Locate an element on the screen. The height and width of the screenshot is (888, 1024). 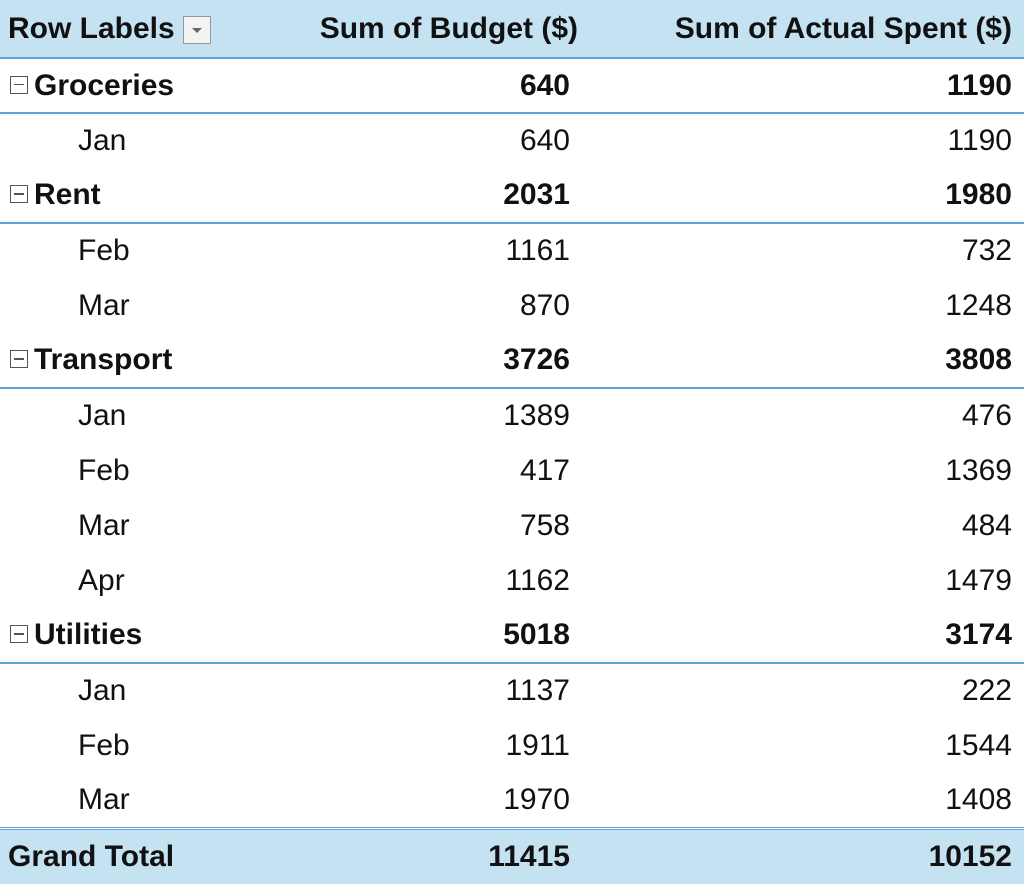
item-row: Feb 1161 732 is located at coordinates (512, 250).